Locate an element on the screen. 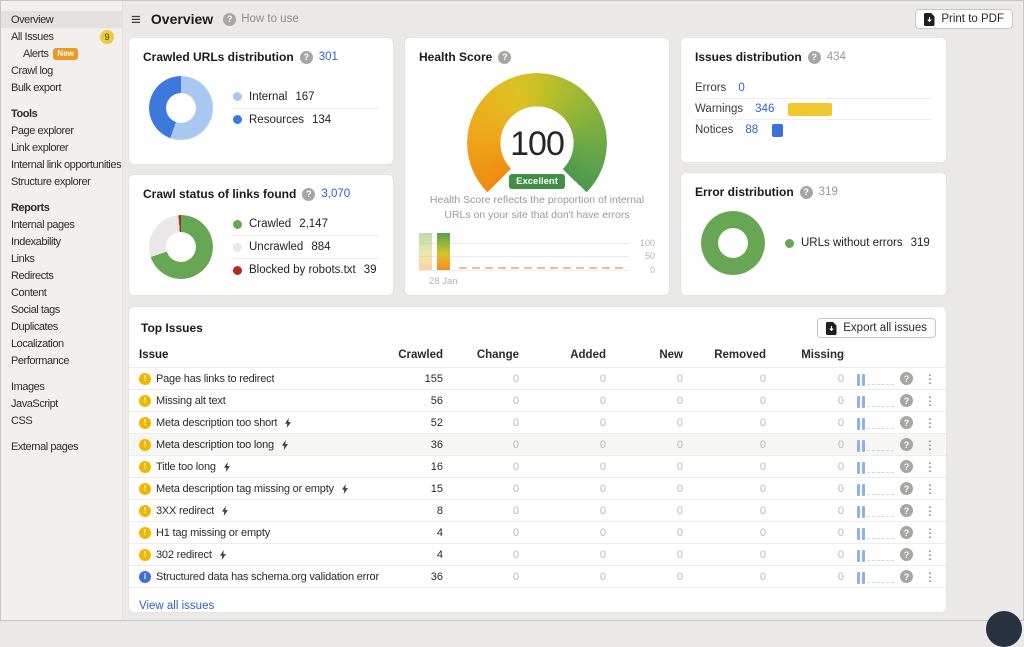 This screenshot has width=1024, height=647. table-row: ! H1 tag missing or empty 4 0 0 0 0 0 ? is located at coordinates (537, 532).